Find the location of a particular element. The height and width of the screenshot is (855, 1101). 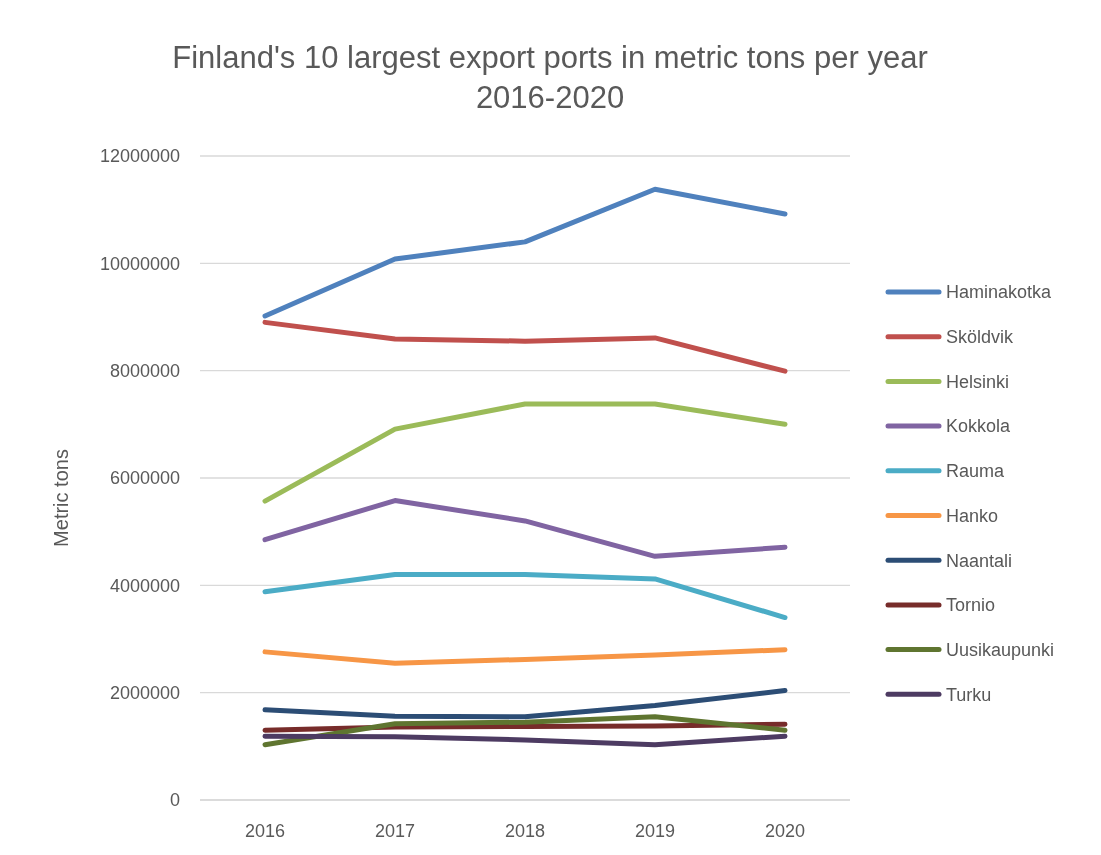

y-tick-label: 10000000 is located at coordinates (139, 263).